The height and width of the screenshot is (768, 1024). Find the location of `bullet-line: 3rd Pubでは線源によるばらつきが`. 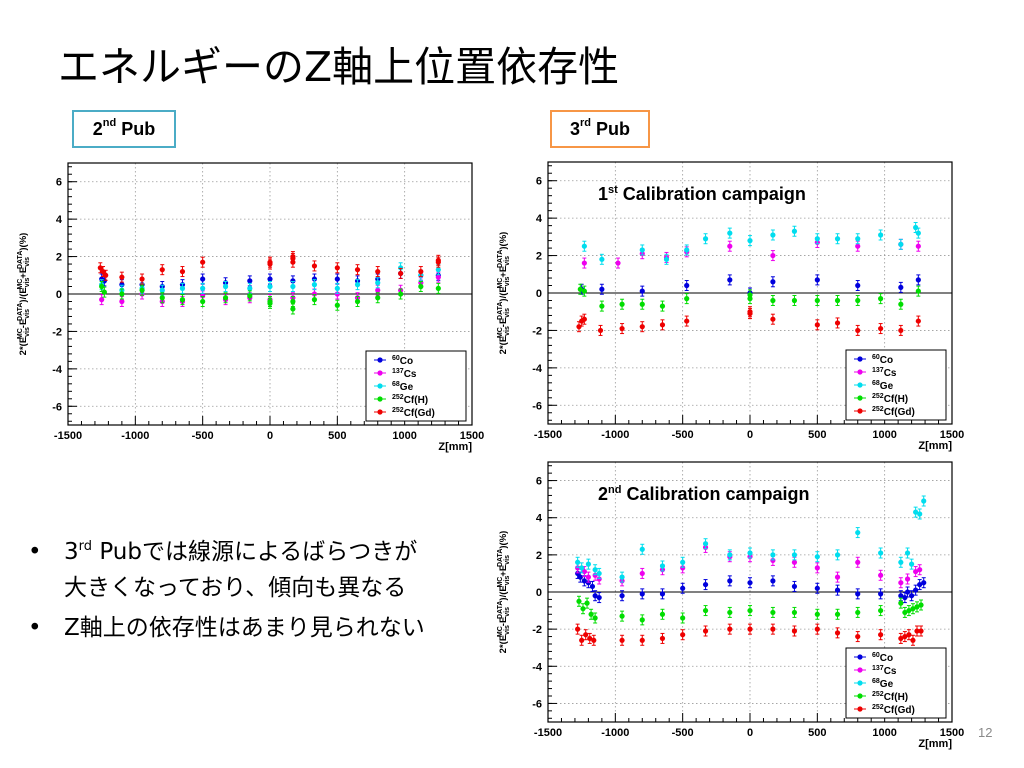

bullet-line: 3rd Pubでは線源によるばらつきが is located at coordinates (244, 554).